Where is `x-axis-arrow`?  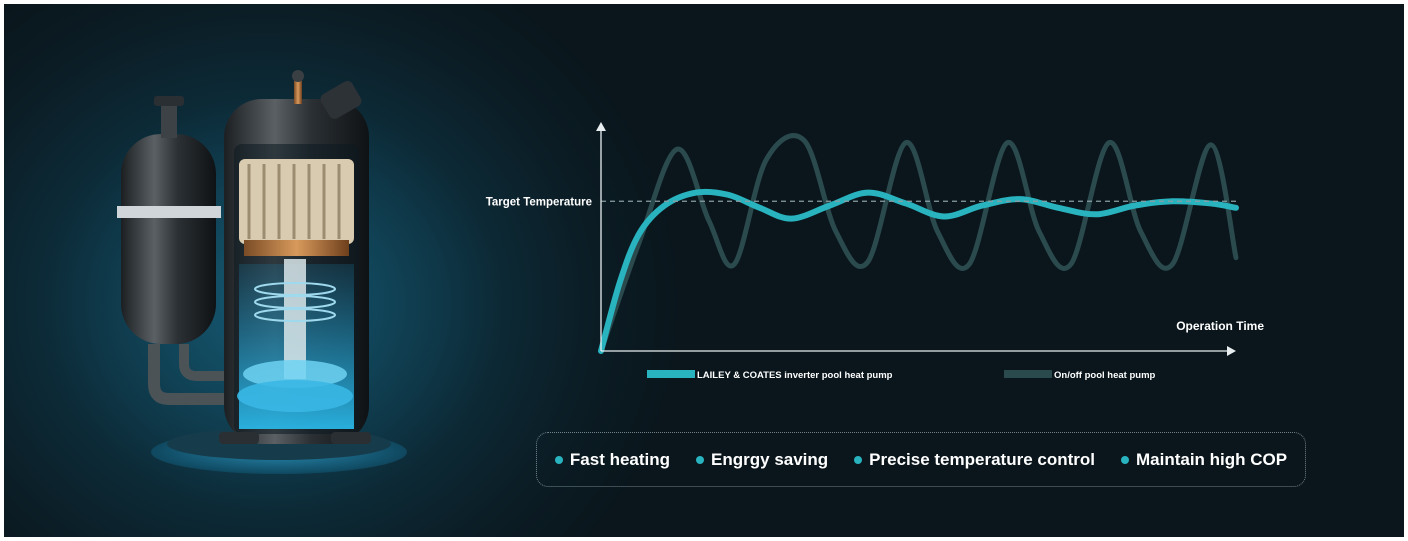 x-axis-arrow is located at coordinates (1231, 351).